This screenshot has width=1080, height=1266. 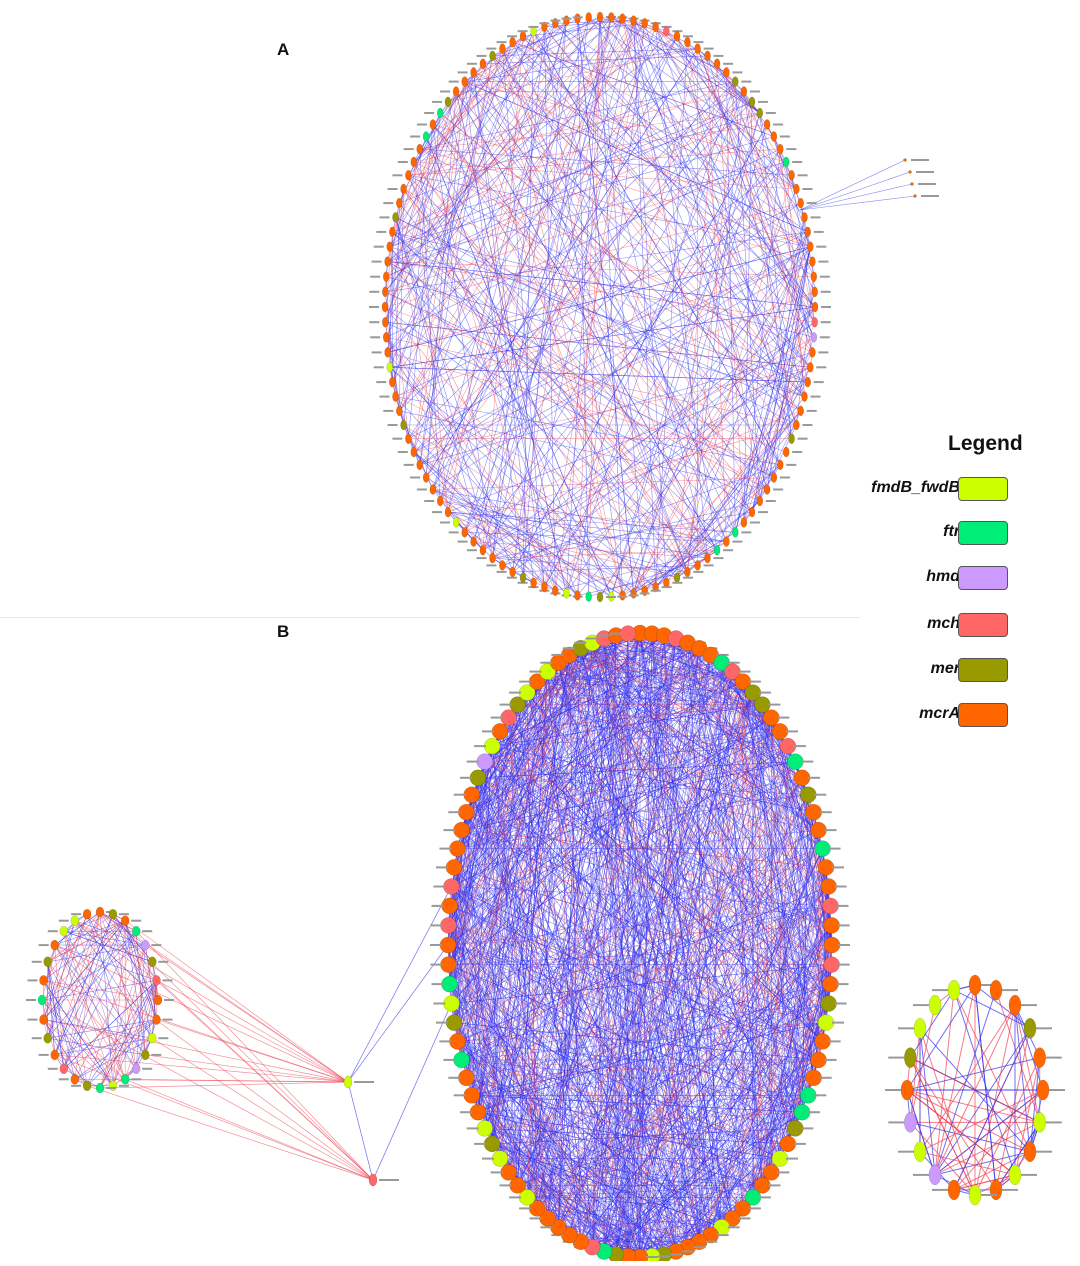 I want to click on panel-label-a: A, so click(x=283, y=50).